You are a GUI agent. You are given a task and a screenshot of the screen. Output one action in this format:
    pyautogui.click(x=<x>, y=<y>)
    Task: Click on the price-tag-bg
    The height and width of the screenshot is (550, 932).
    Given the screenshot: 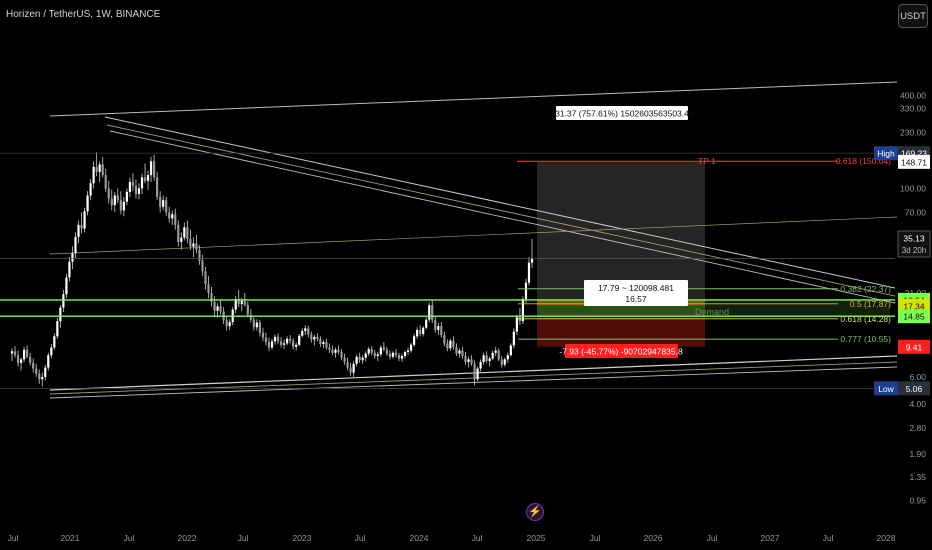 What is the action you would take?
    pyautogui.click(x=914, y=161)
    